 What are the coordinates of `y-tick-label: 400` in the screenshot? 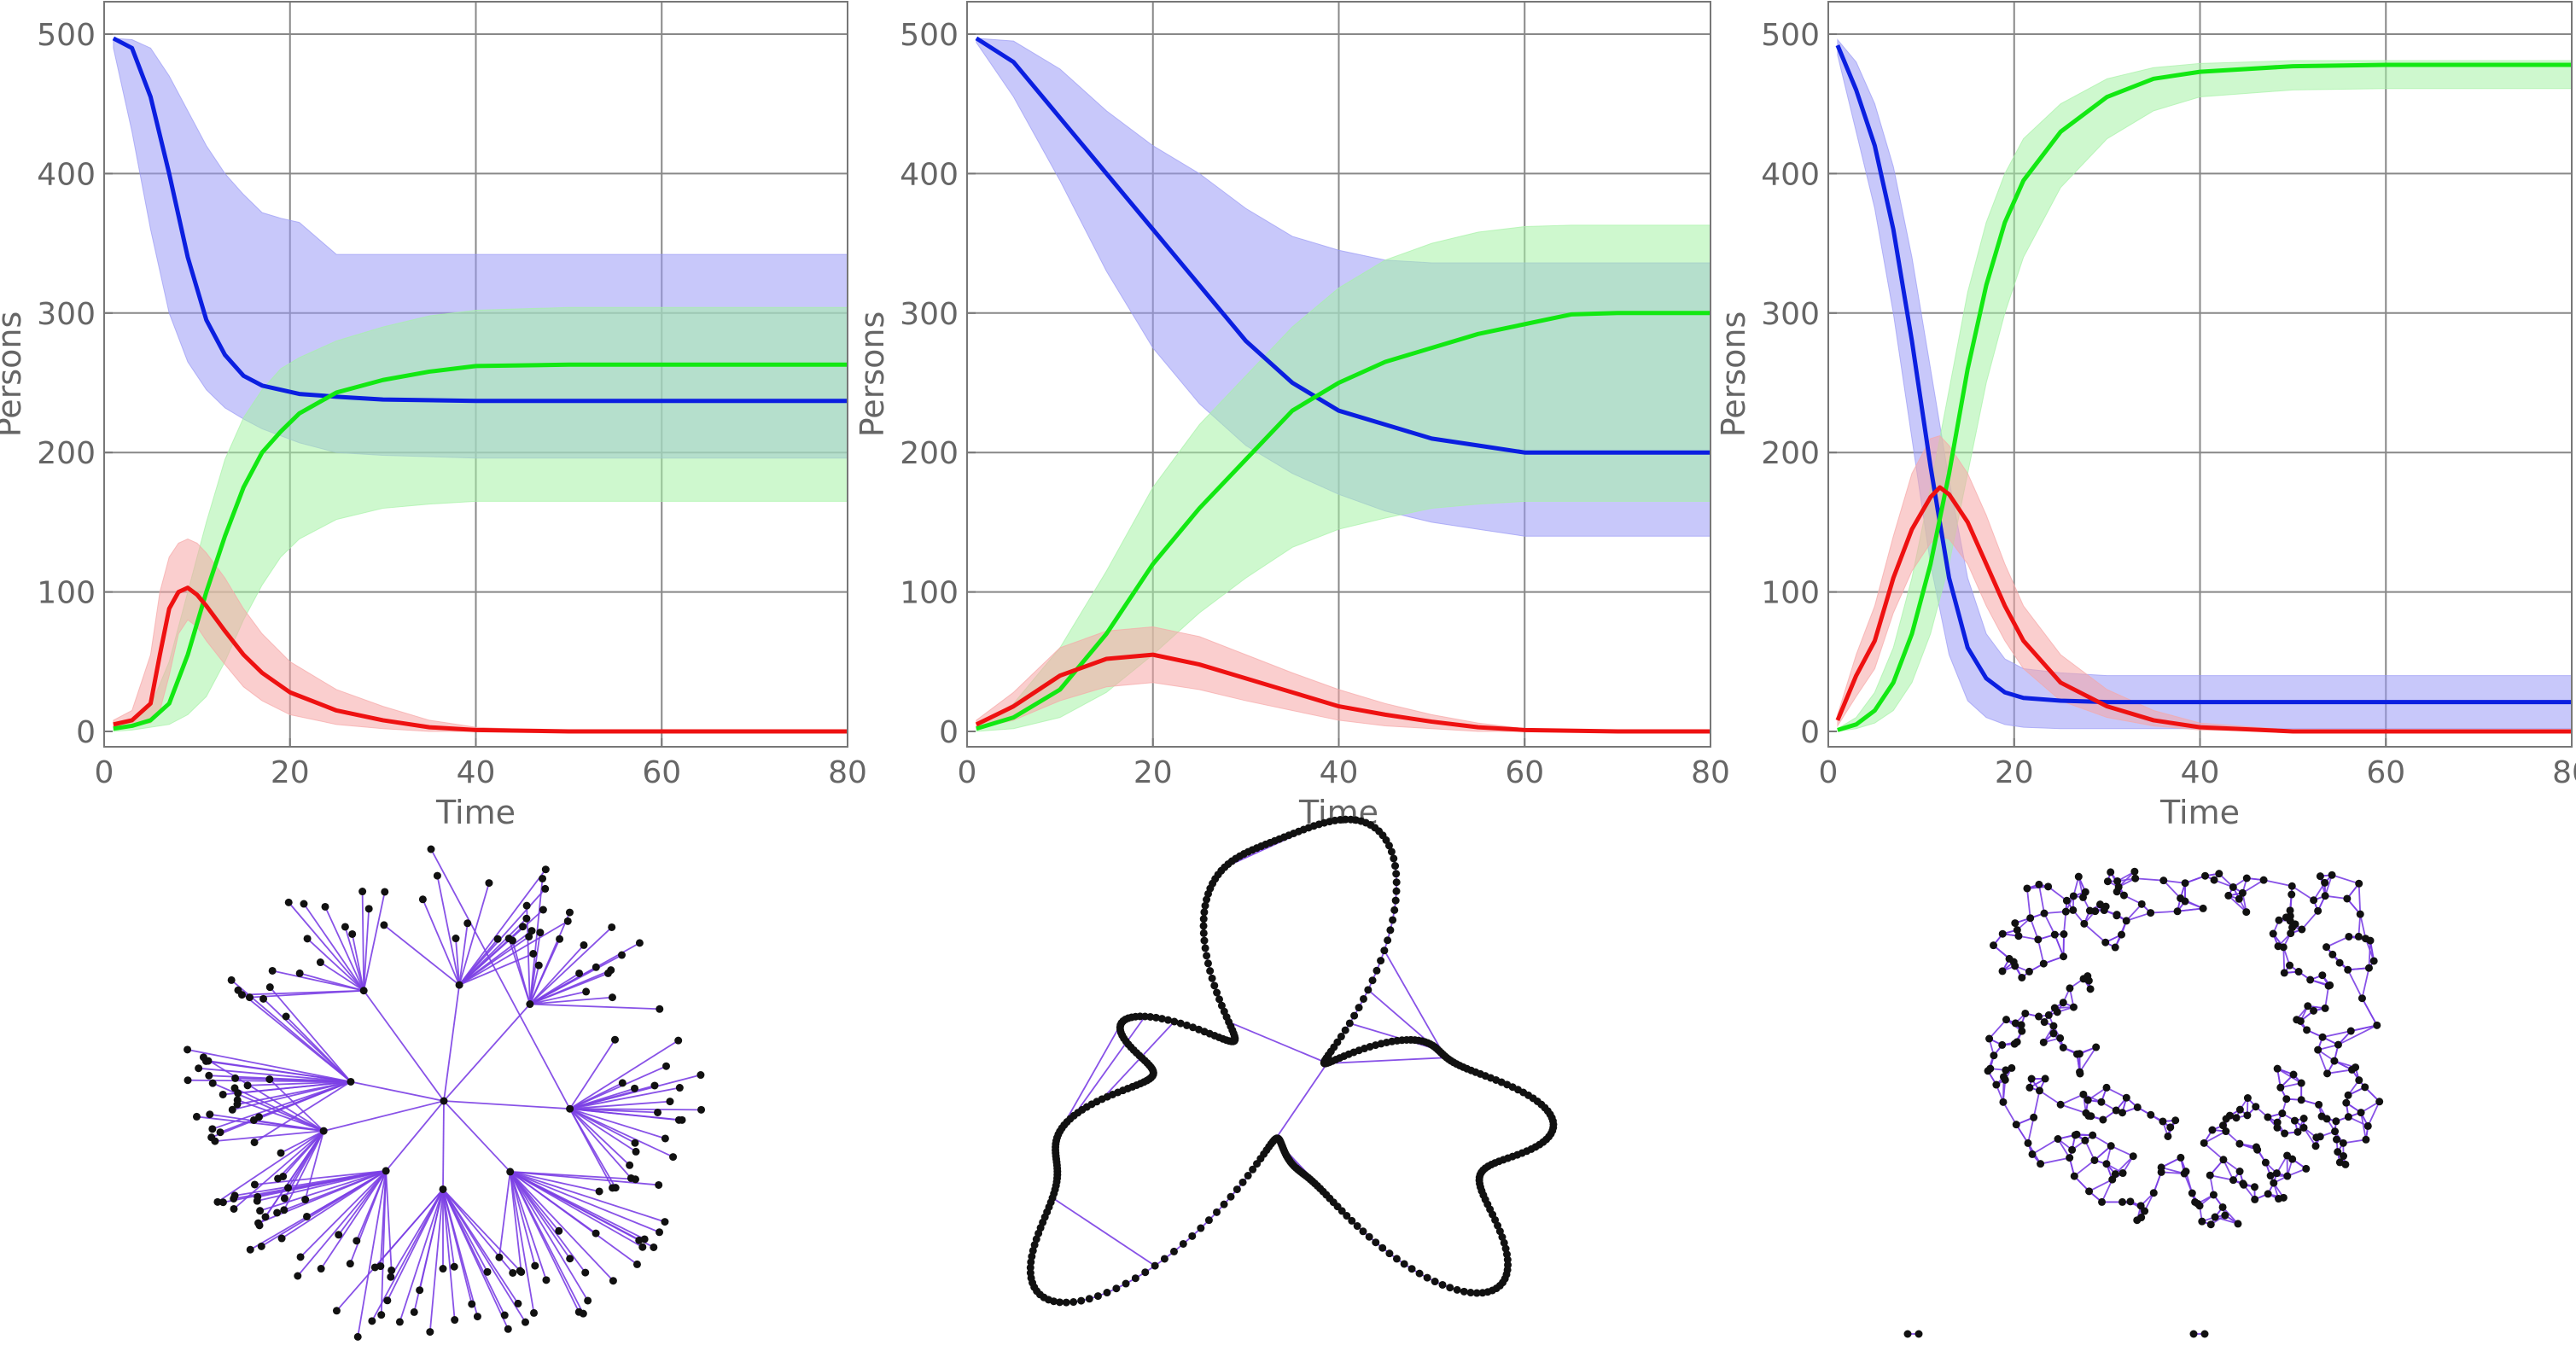 It's located at (1790, 174).